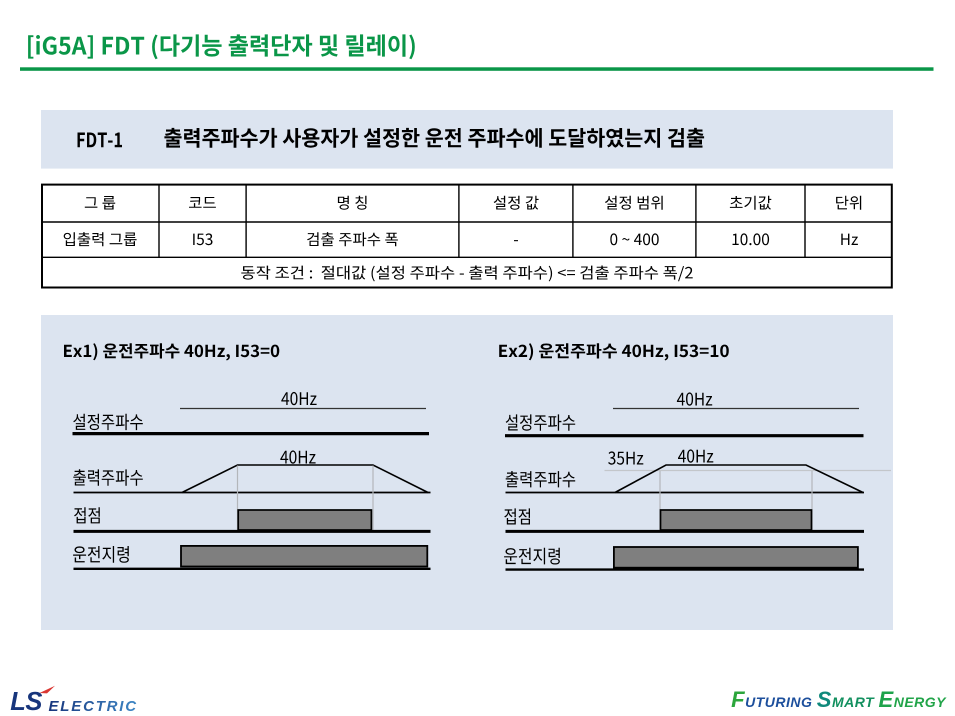  Describe the element at coordinates (26, 702) in the screenshot. I see `svg-text: LS` at that location.